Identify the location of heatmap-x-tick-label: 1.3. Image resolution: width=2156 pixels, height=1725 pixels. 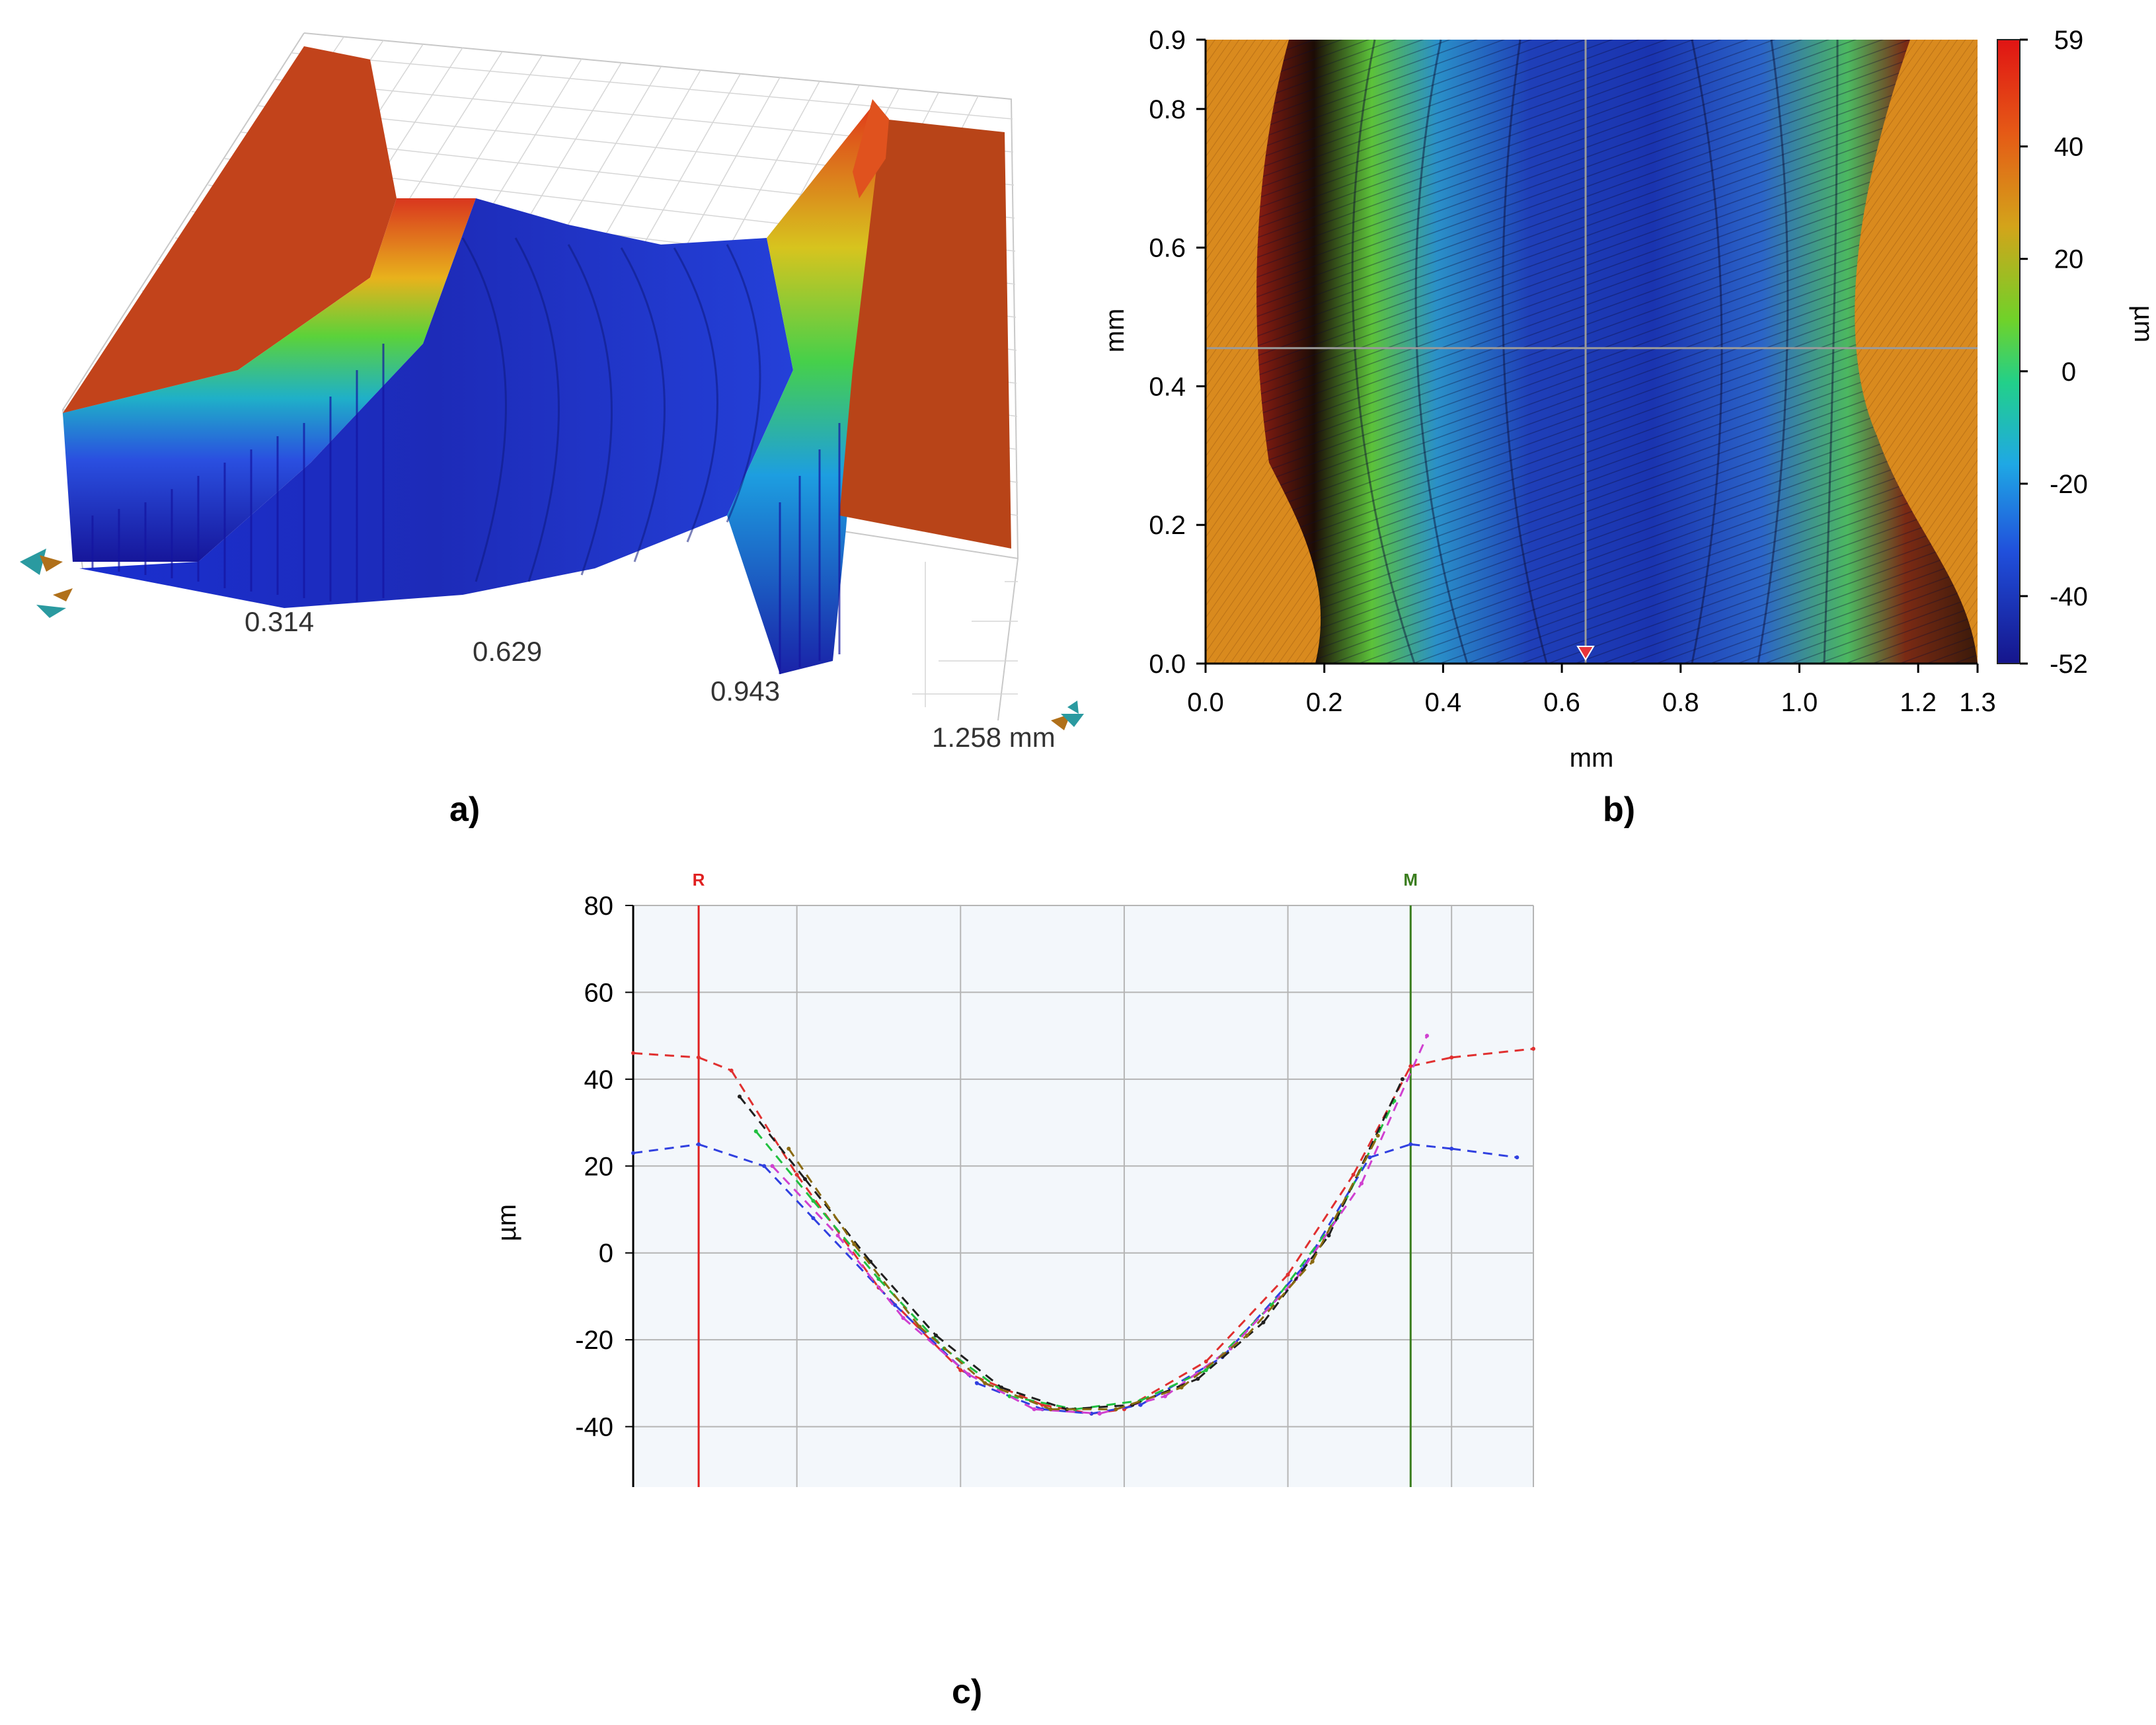
(1977, 702).